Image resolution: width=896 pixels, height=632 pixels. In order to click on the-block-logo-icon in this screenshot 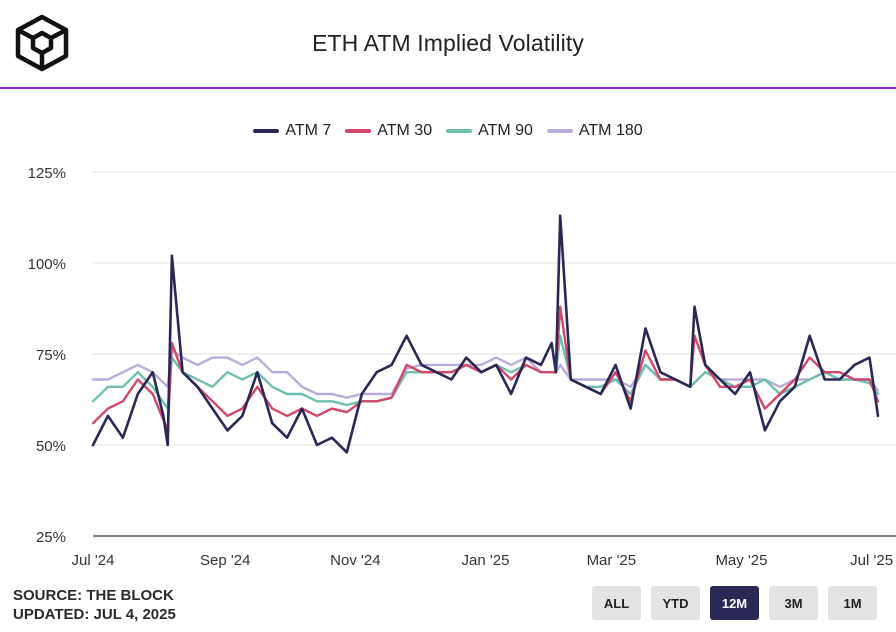, I will do `click(42, 43)`.